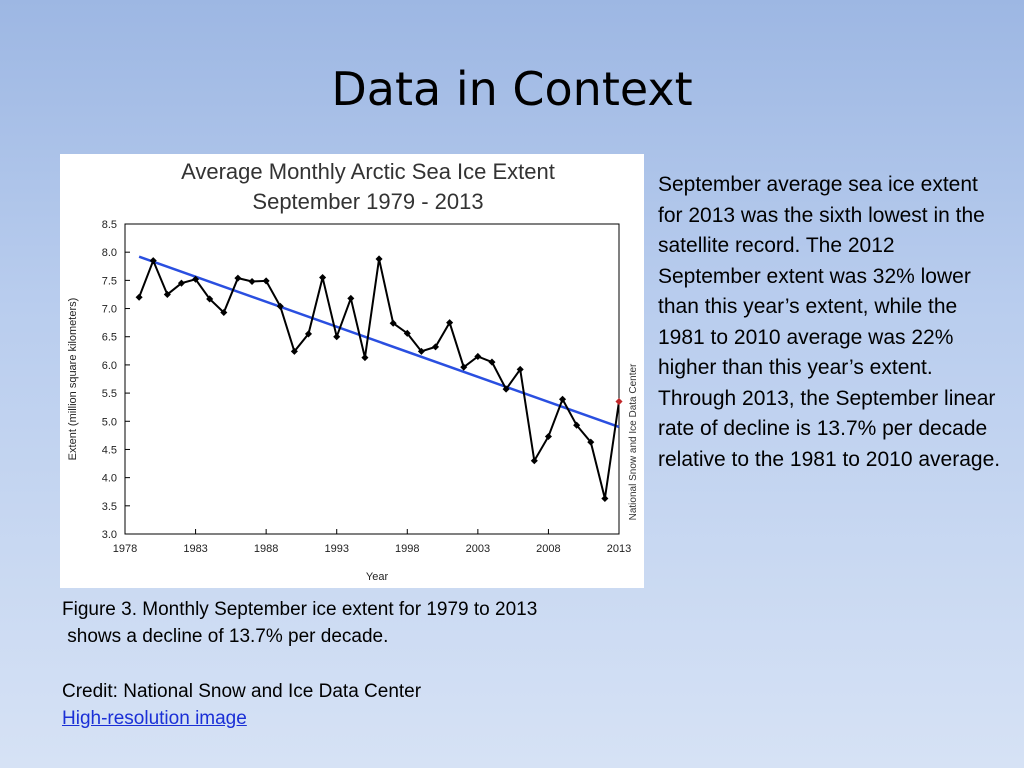 Image resolution: width=1024 pixels, height=768 pixels. What do you see at coordinates (619, 549) in the screenshot?
I see `x-tick-label: 2013` at bounding box center [619, 549].